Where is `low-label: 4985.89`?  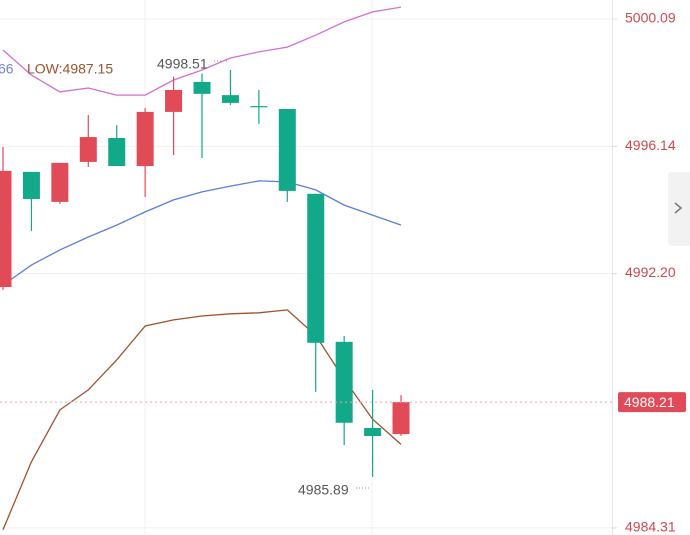
low-label: 4985.89 is located at coordinates (323, 490).